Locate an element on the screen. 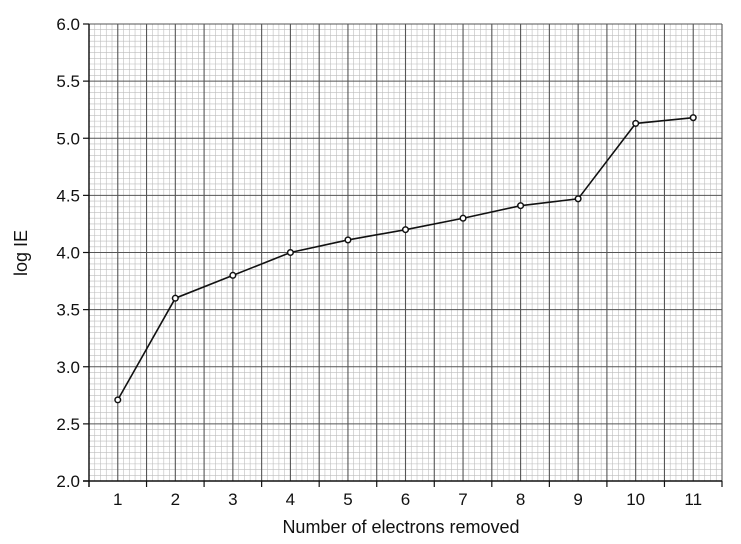 The image size is (741, 544). x-tick-label: 7 is located at coordinates (462, 499).